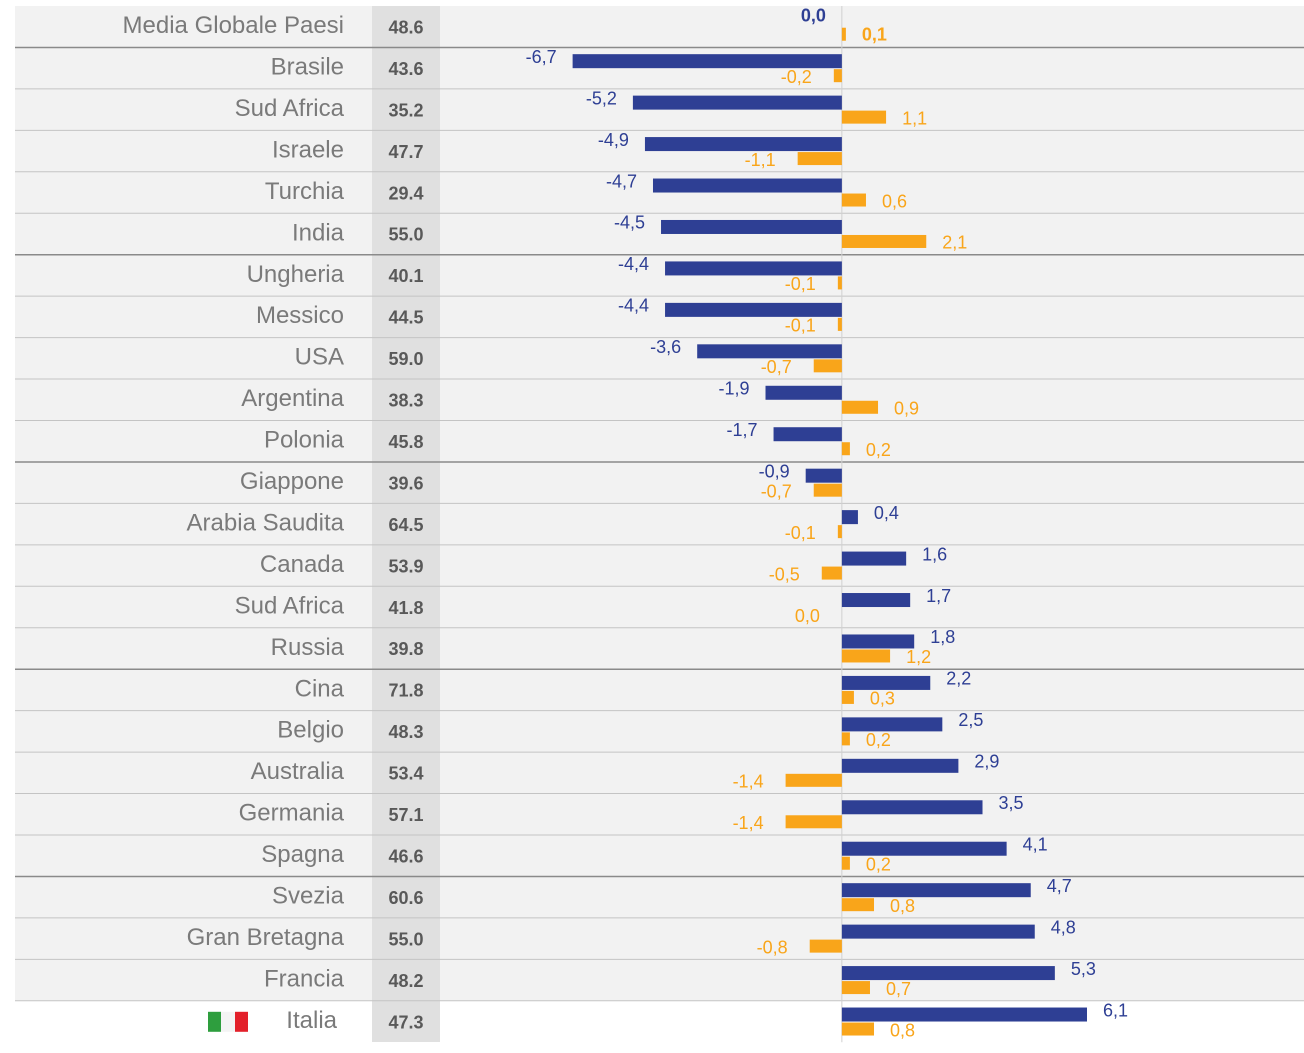 This screenshot has height=1053, width=1304. I want to click on blue-value-label: -5,2, so click(601, 98).